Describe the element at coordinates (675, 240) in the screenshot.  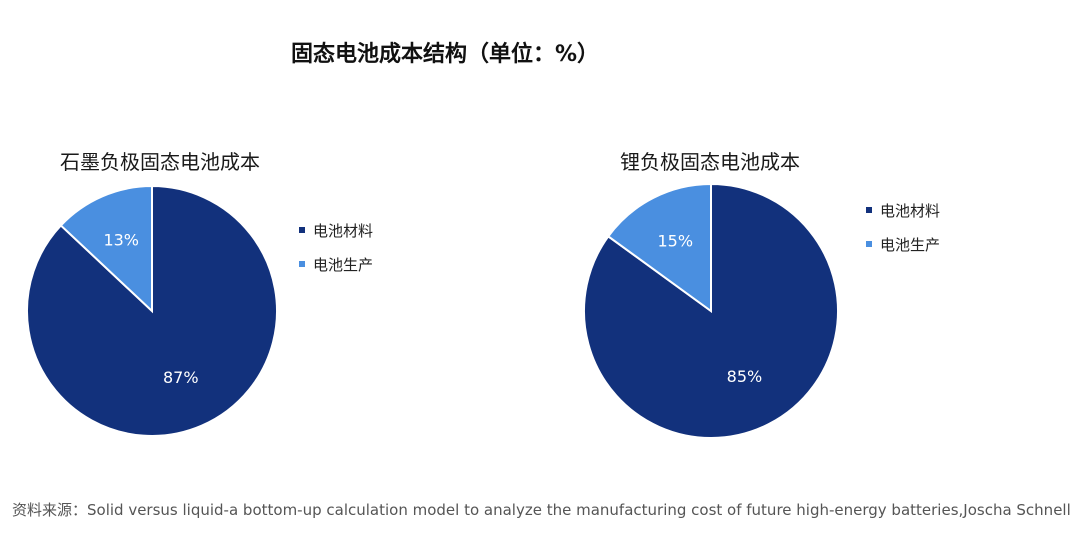
I see `pie-label-production: 15%` at that location.